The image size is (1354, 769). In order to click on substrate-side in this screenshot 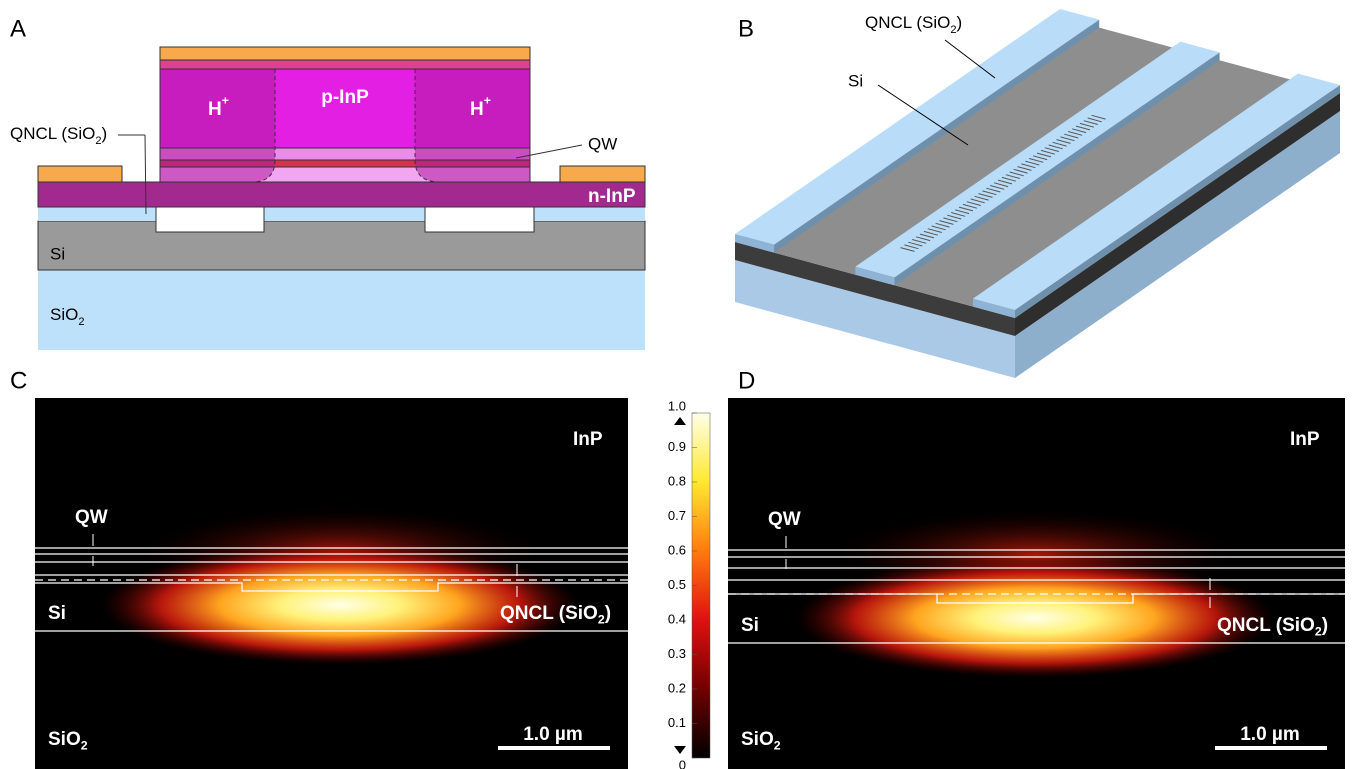, I will do `click(1177, 244)`.